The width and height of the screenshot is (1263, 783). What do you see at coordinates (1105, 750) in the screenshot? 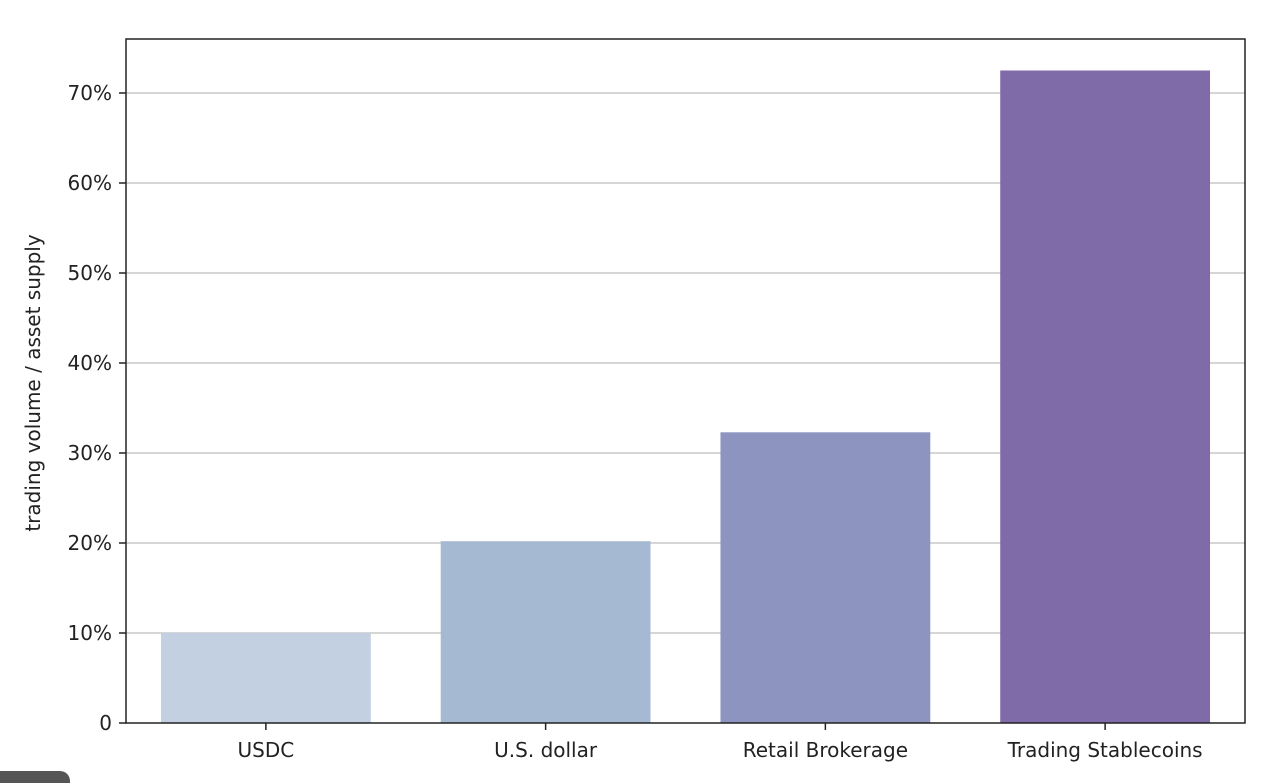
I see `x-tick-label: Trading Stablecoins` at bounding box center [1105, 750].